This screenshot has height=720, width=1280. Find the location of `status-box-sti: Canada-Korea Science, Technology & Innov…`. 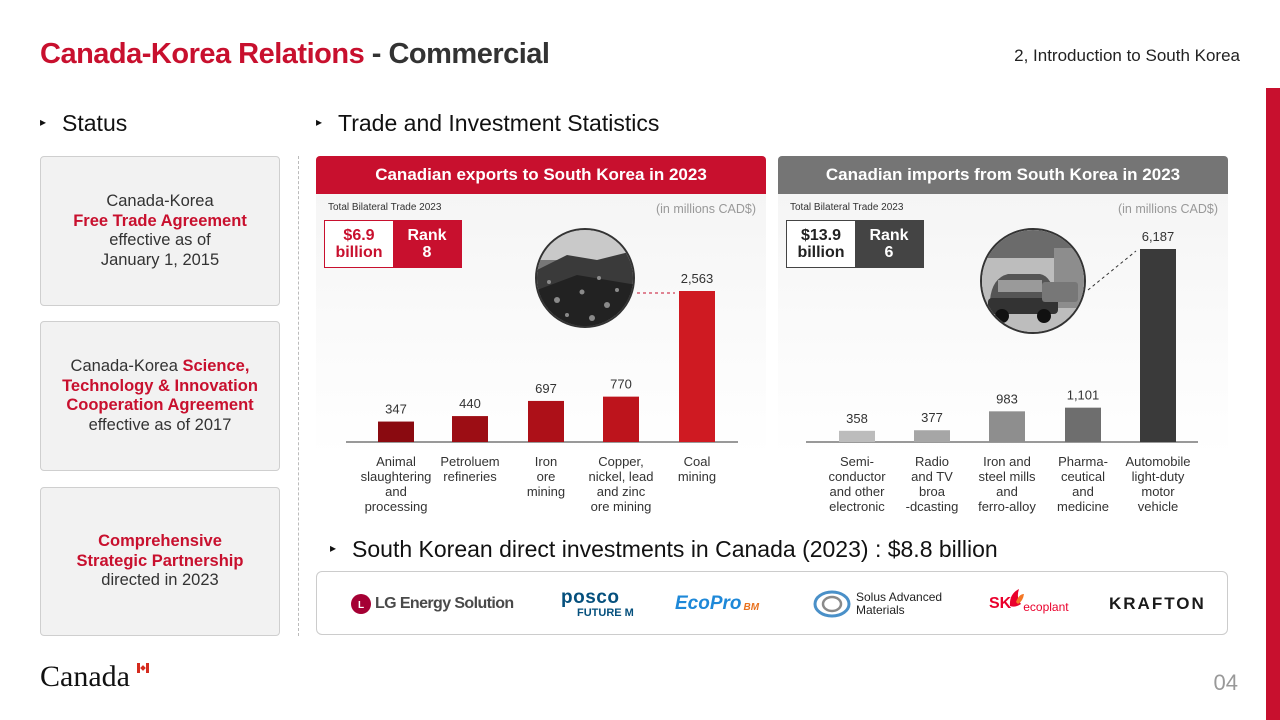

status-box-sti: Canada-Korea Science, Technology & Innov… is located at coordinates (160, 396).